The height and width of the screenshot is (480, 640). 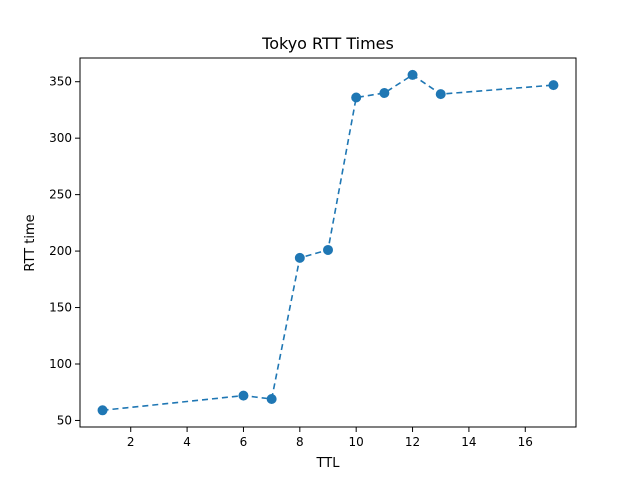 I want to click on y-axis: 50 100 150 200 250 300 350, so click(x=64, y=251).